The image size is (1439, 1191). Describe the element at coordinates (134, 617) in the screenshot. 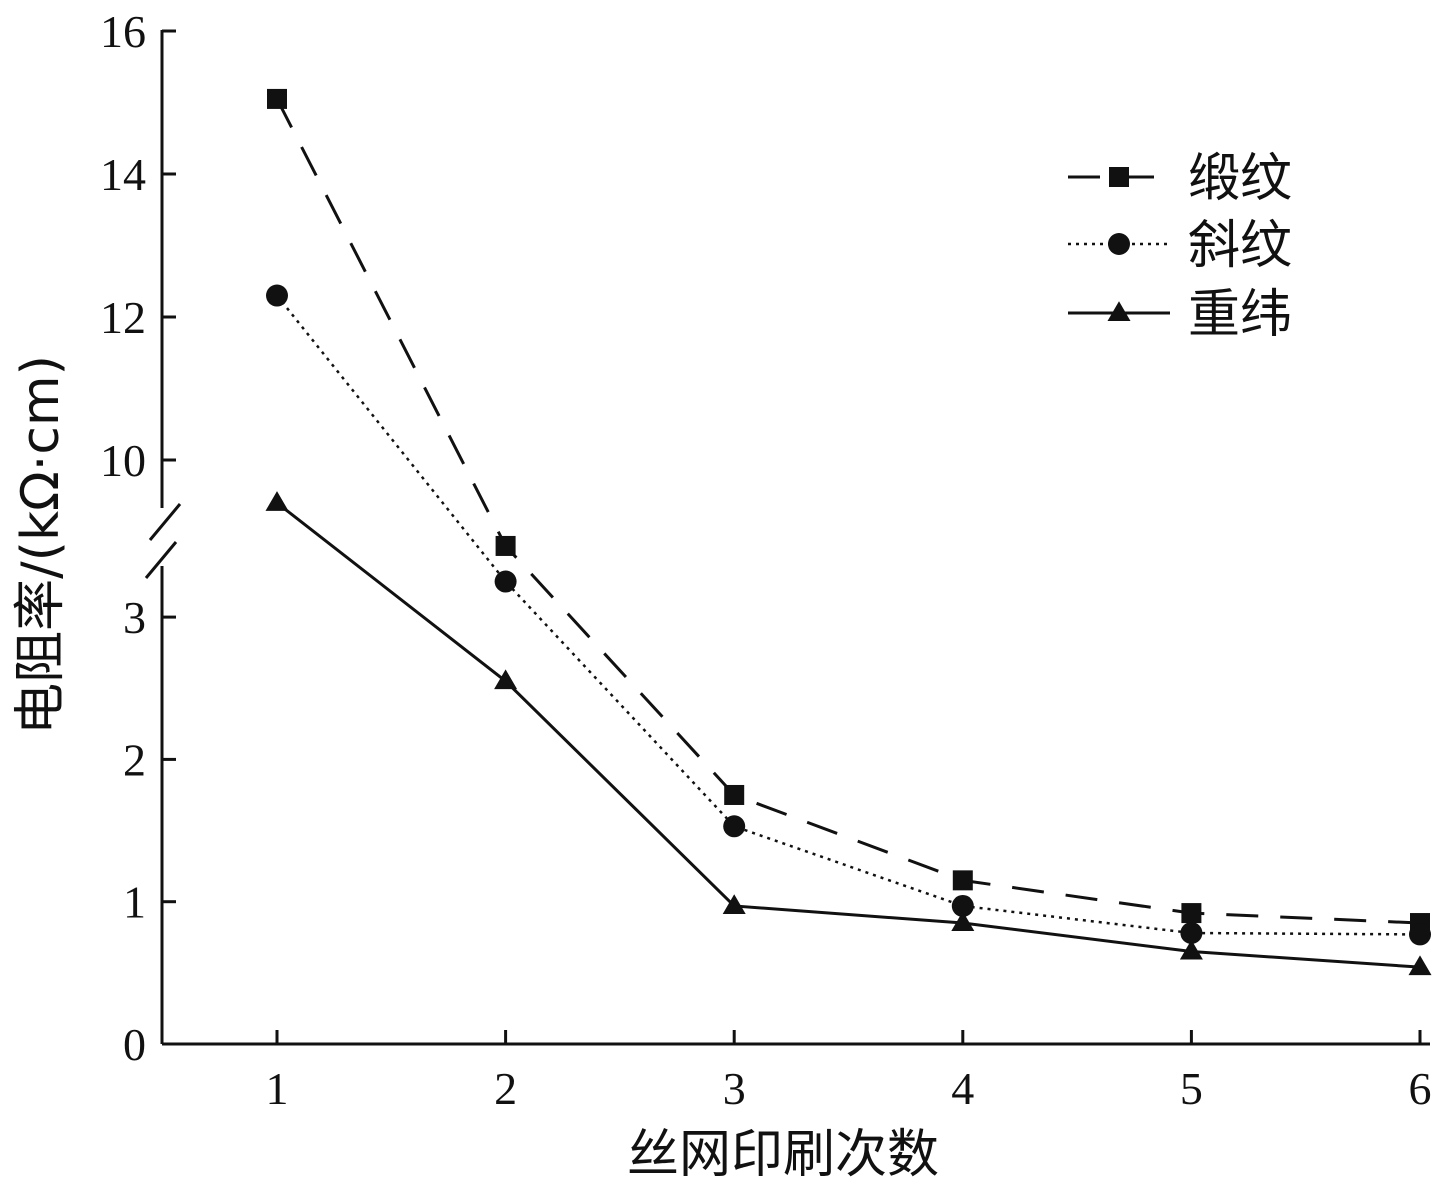

I see `y-tick-label: 3` at that location.